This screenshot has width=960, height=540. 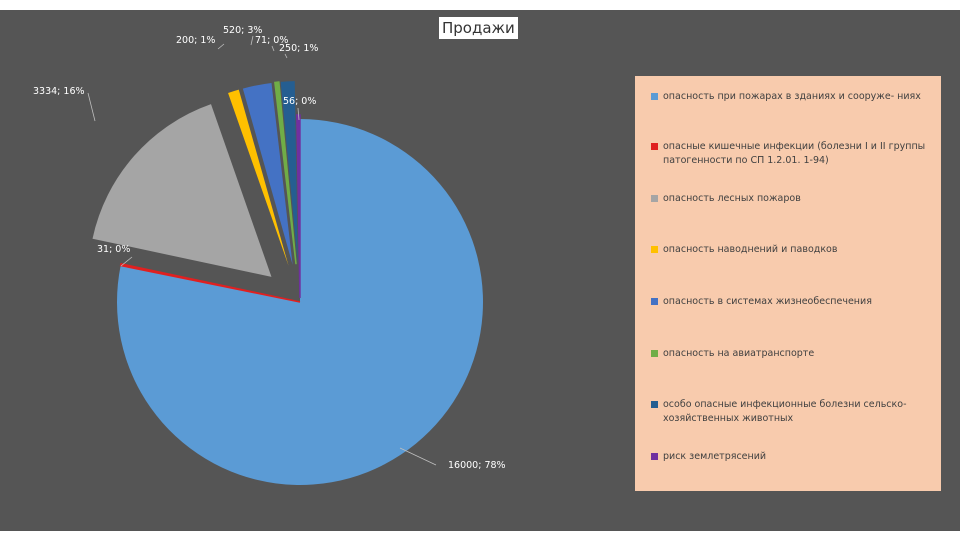 What do you see at coordinates (480, 535) in the screenshot?
I see `slide-bottom-band` at bounding box center [480, 535].